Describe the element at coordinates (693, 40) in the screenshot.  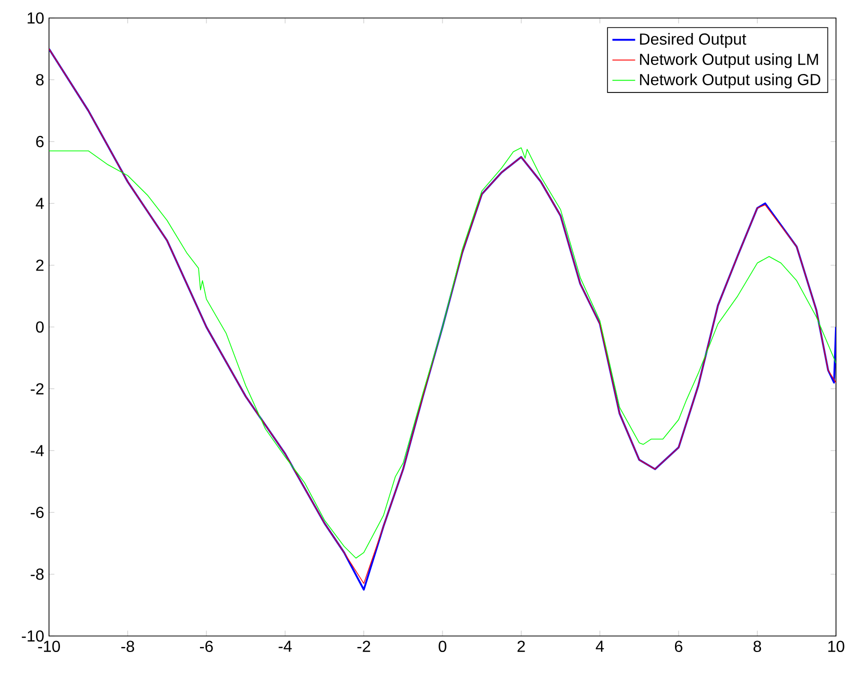
I see `legend-label: Desired Output` at that location.